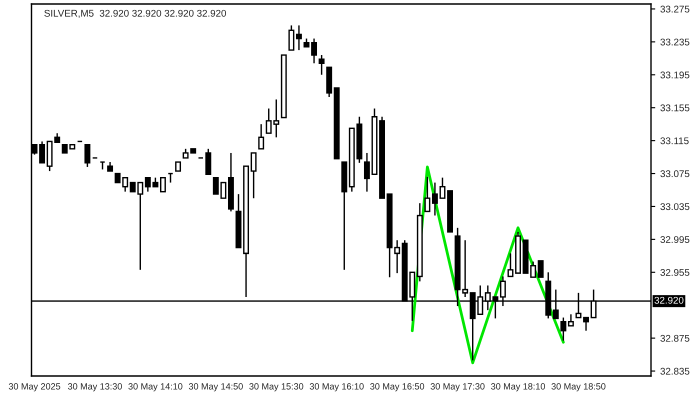 This screenshot has width=700, height=400. I want to click on x-tick-label: 30 May 18:50, so click(578, 387).